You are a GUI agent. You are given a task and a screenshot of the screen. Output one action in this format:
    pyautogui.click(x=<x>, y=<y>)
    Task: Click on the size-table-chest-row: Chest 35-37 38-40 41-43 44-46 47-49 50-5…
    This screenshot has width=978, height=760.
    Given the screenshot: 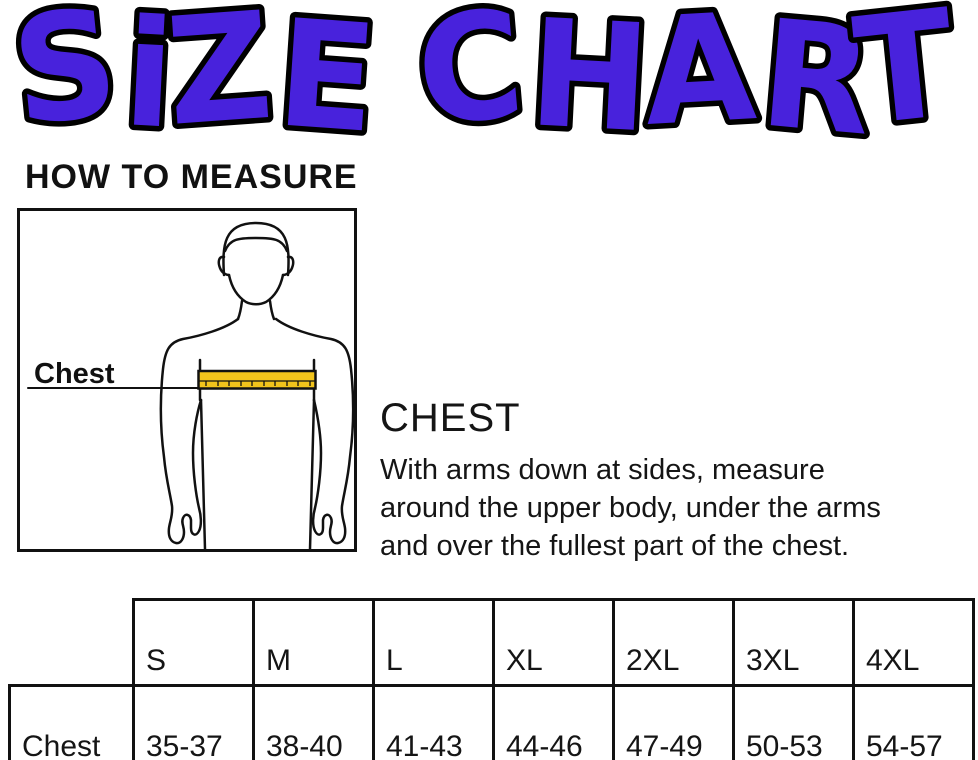 What is the action you would take?
    pyautogui.click(x=491, y=722)
    